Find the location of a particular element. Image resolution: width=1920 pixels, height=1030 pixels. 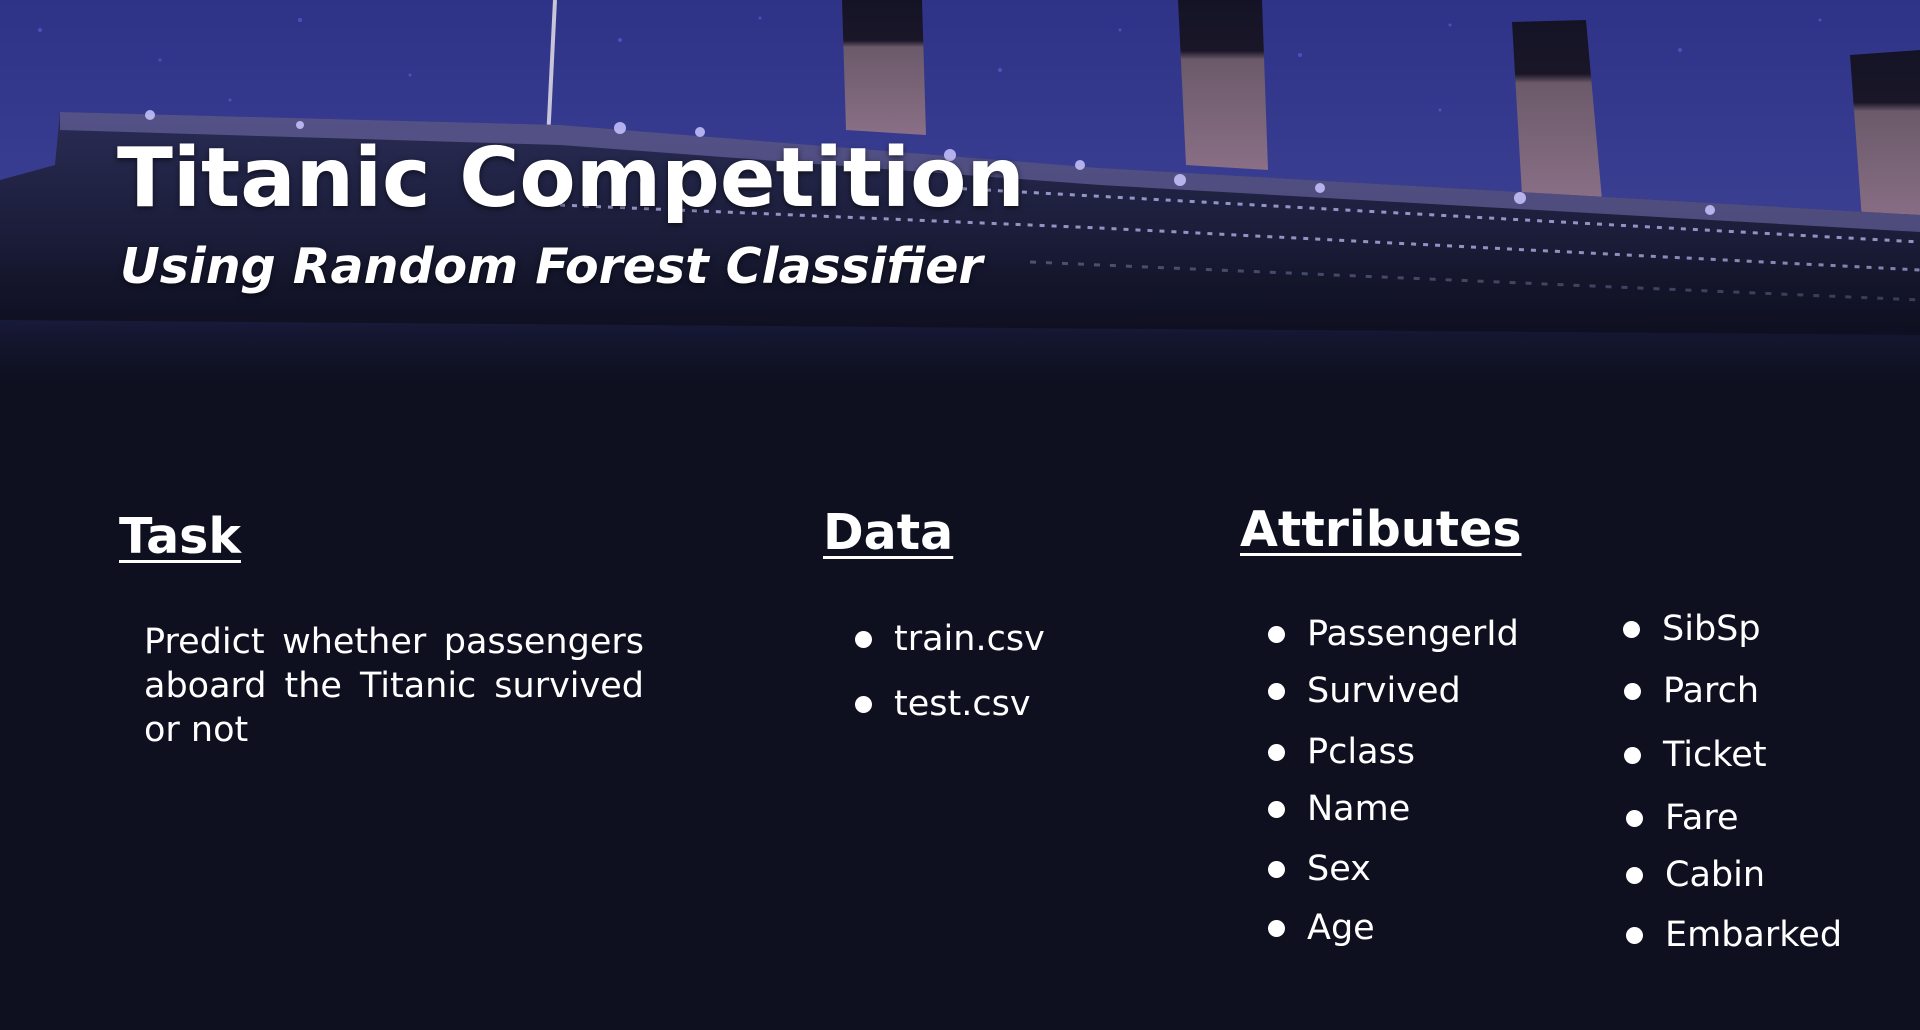

list-item-train-csv: train.csv is located at coordinates (950, 639).